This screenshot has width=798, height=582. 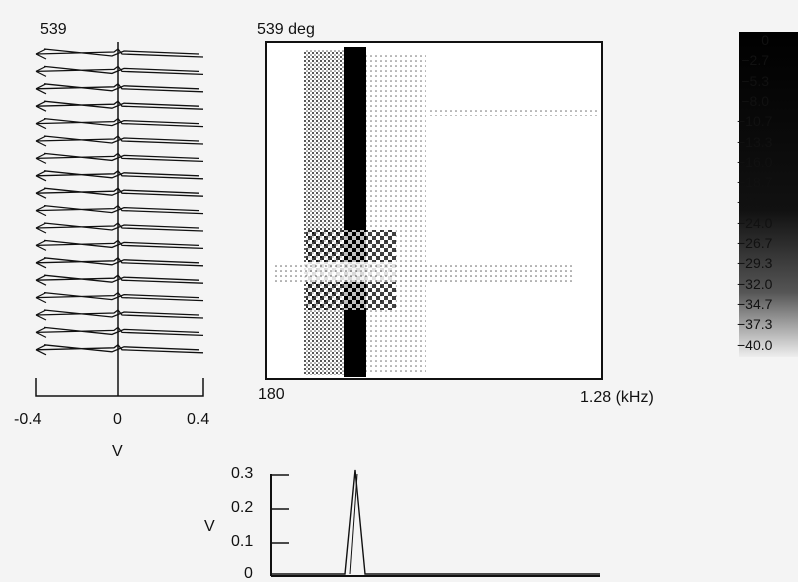 I want to click on stack-x-axis, so click(x=119, y=387).